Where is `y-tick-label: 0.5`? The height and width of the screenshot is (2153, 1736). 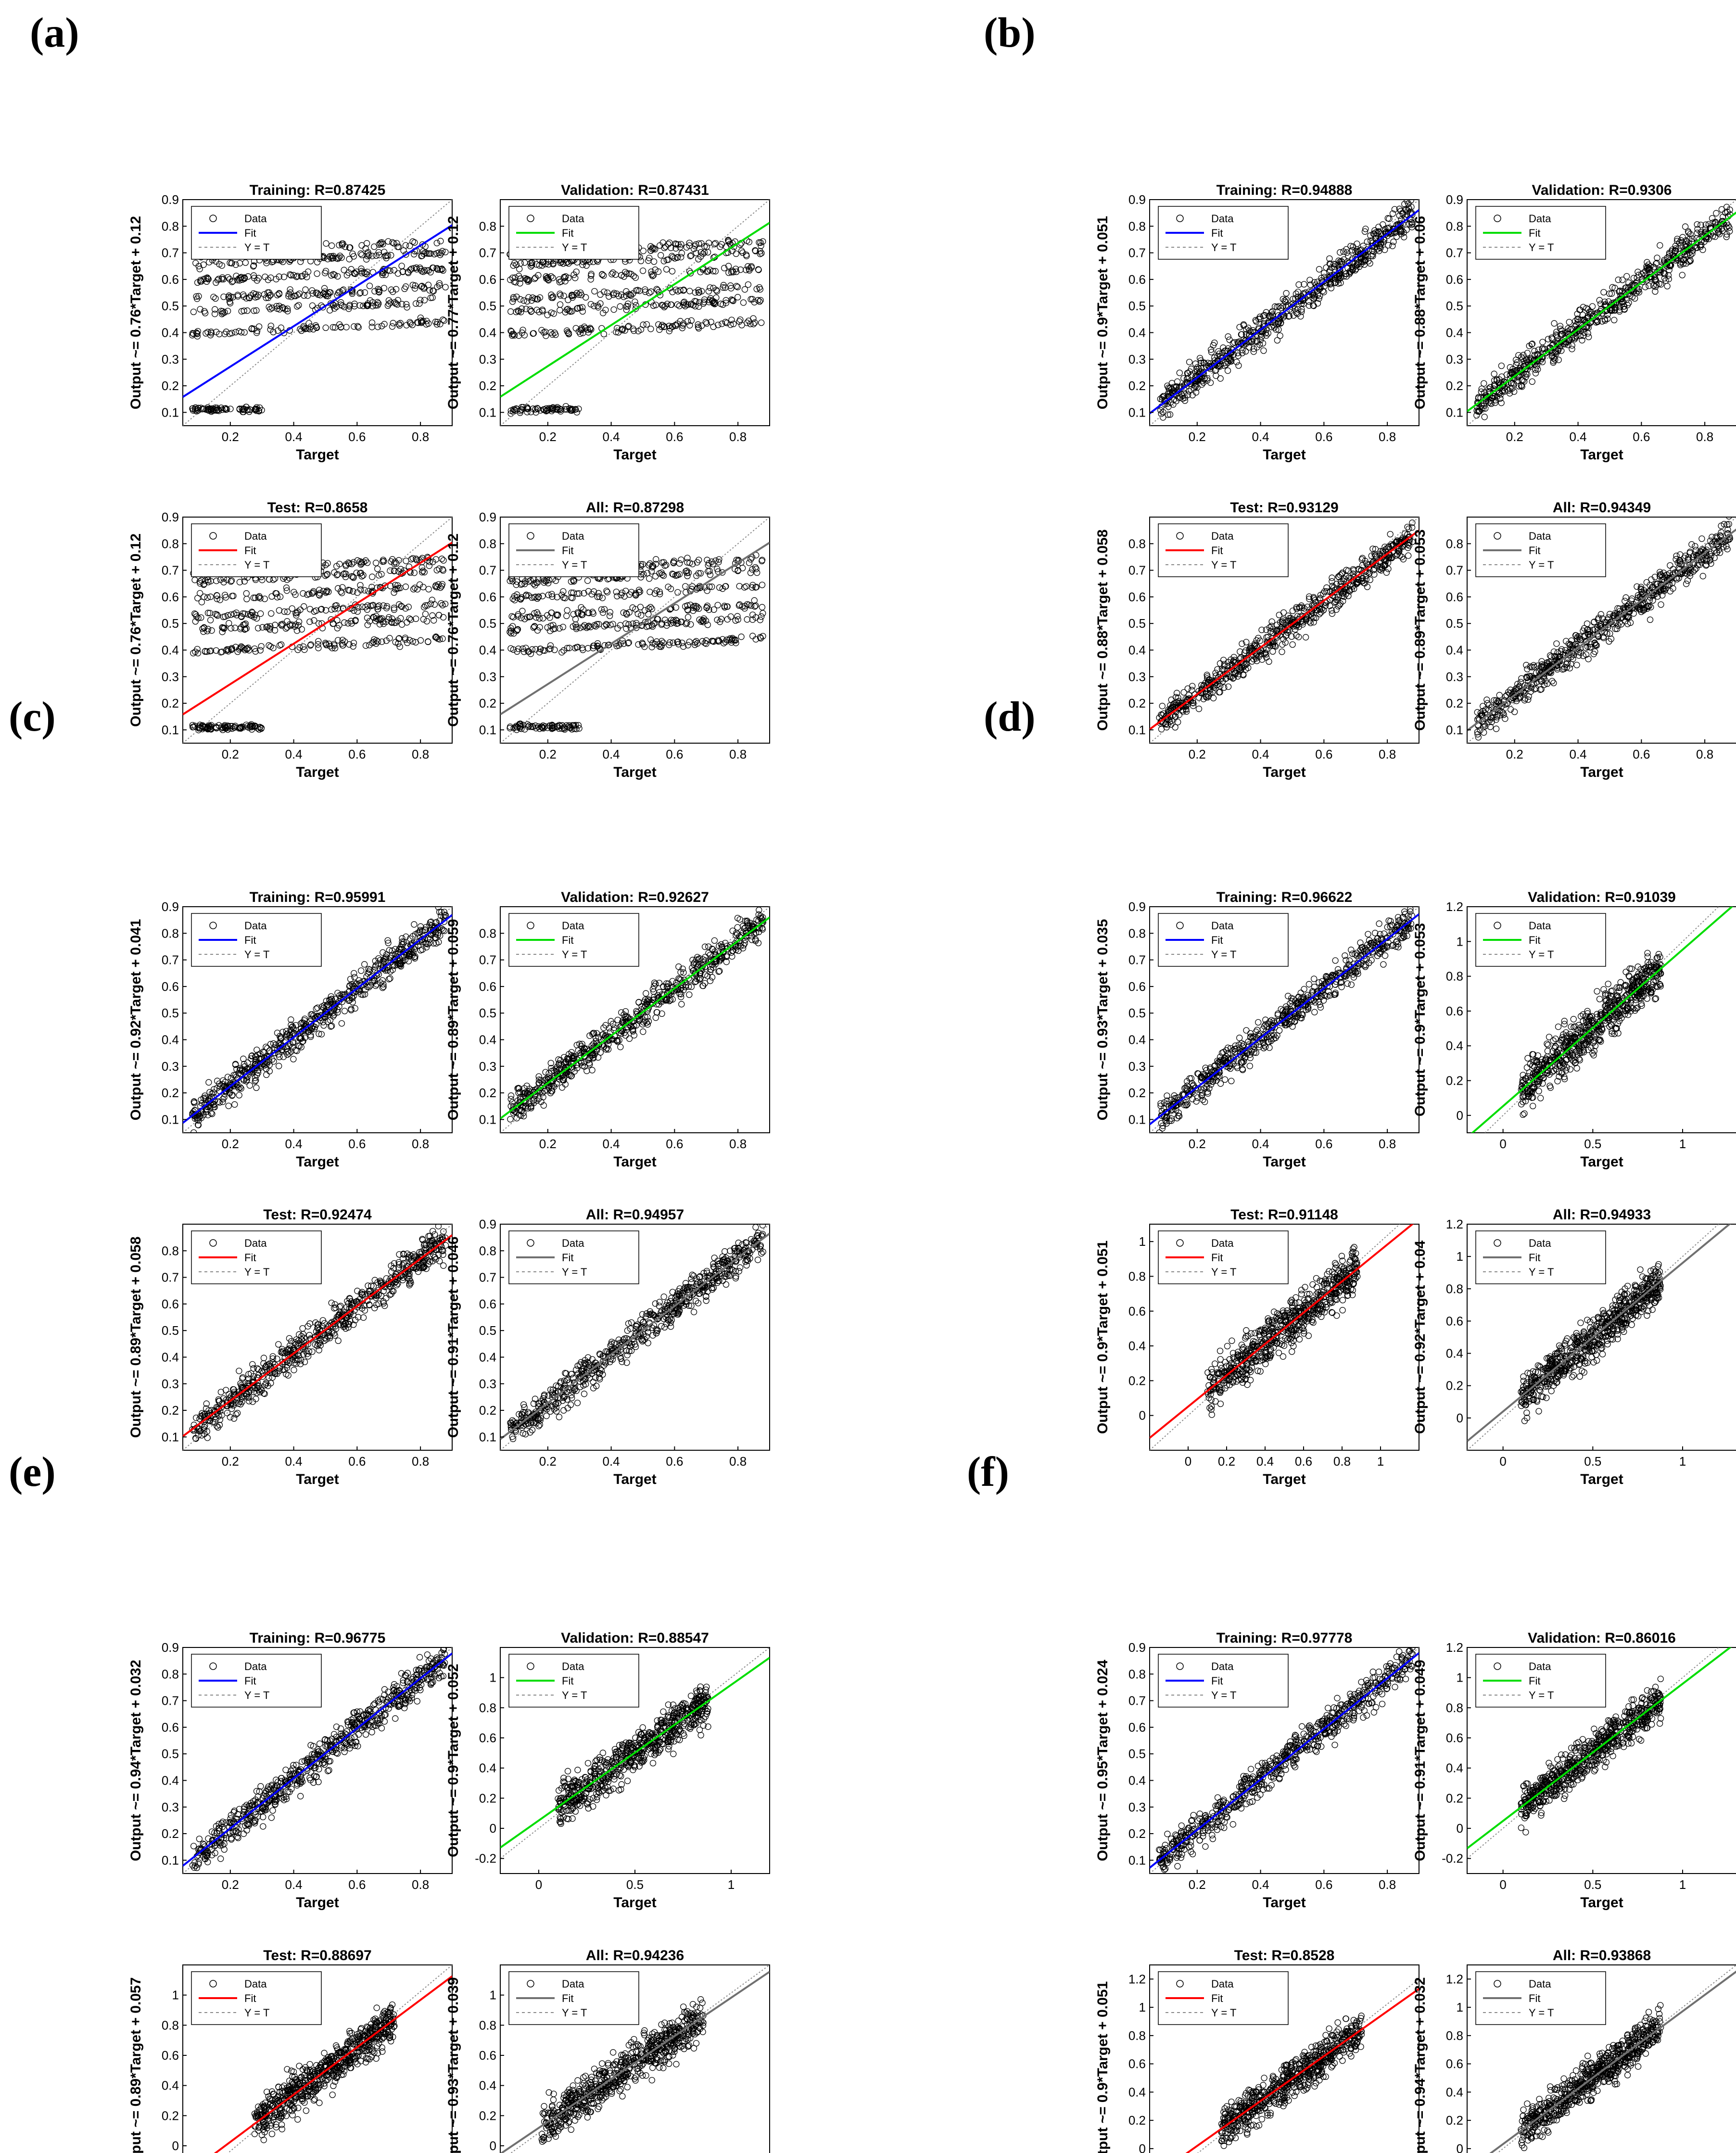
y-tick-label: 0.5 is located at coordinates (1137, 306).